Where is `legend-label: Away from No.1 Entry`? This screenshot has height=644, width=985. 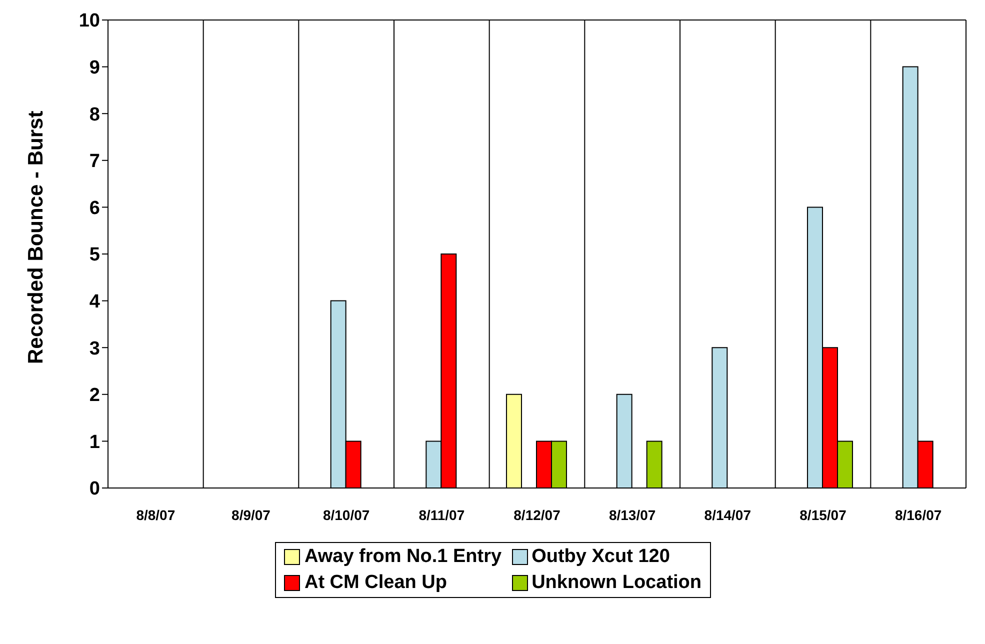
legend-label: Away from No.1 Entry is located at coordinates (403, 557).